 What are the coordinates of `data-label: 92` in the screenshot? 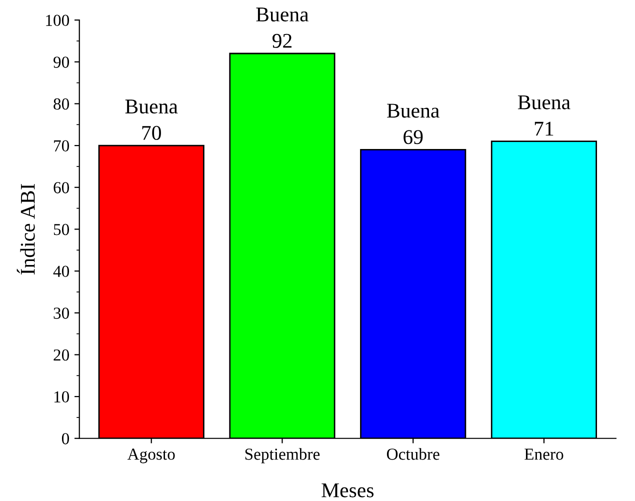 It's located at (282, 41).